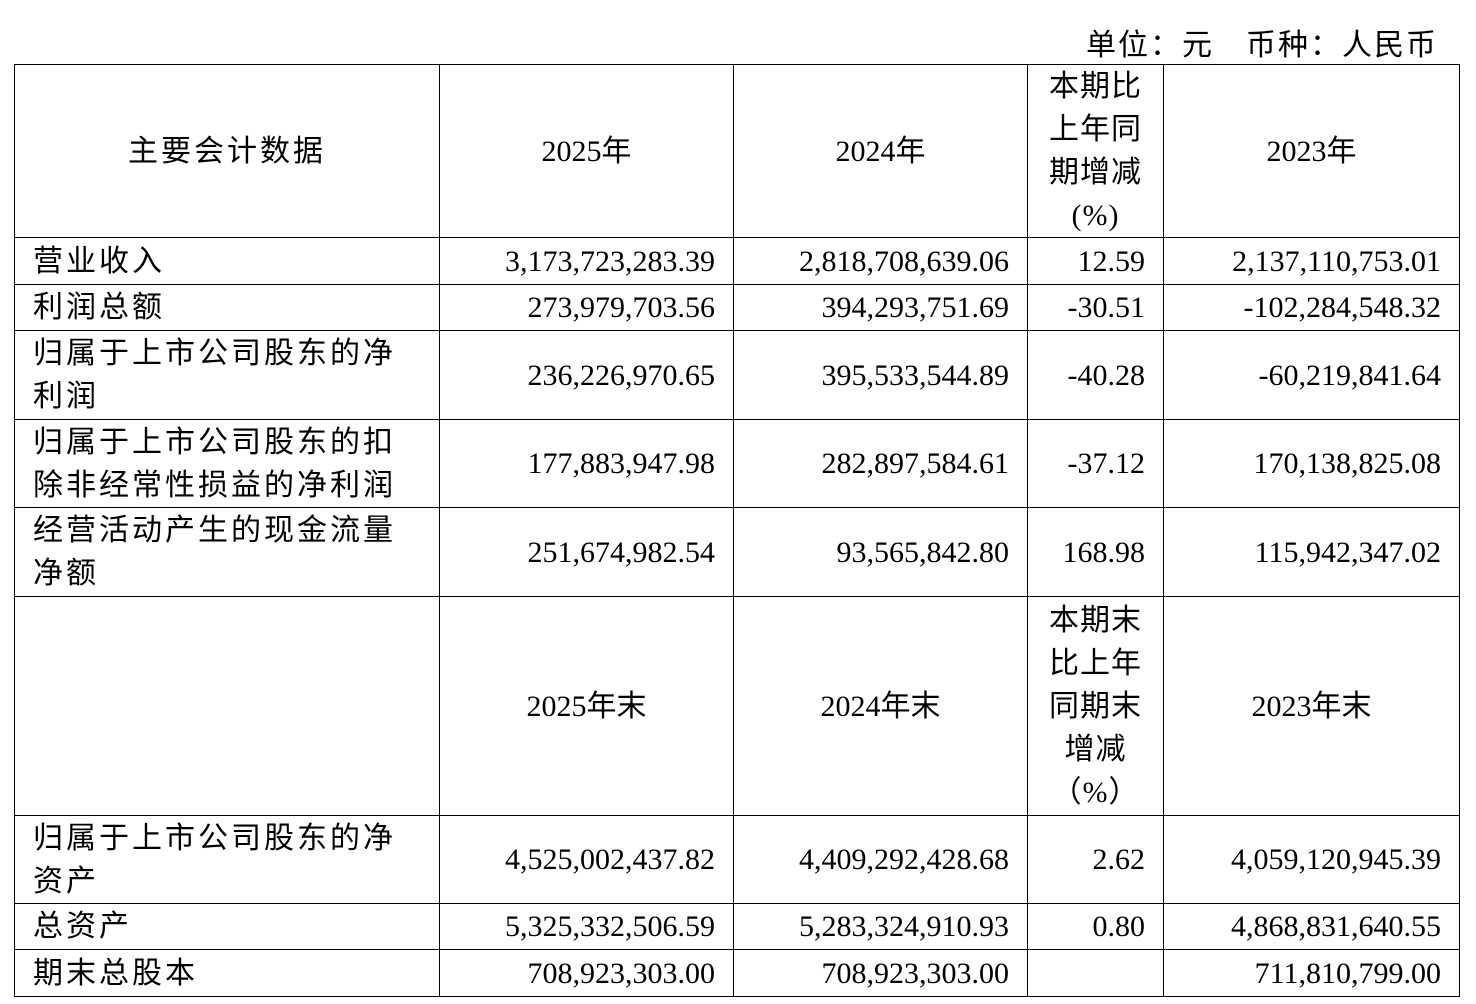 The image size is (1476, 1004). What do you see at coordinates (586, 307) in the screenshot?
I see `value-cell: 273,979,703.56` at bounding box center [586, 307].